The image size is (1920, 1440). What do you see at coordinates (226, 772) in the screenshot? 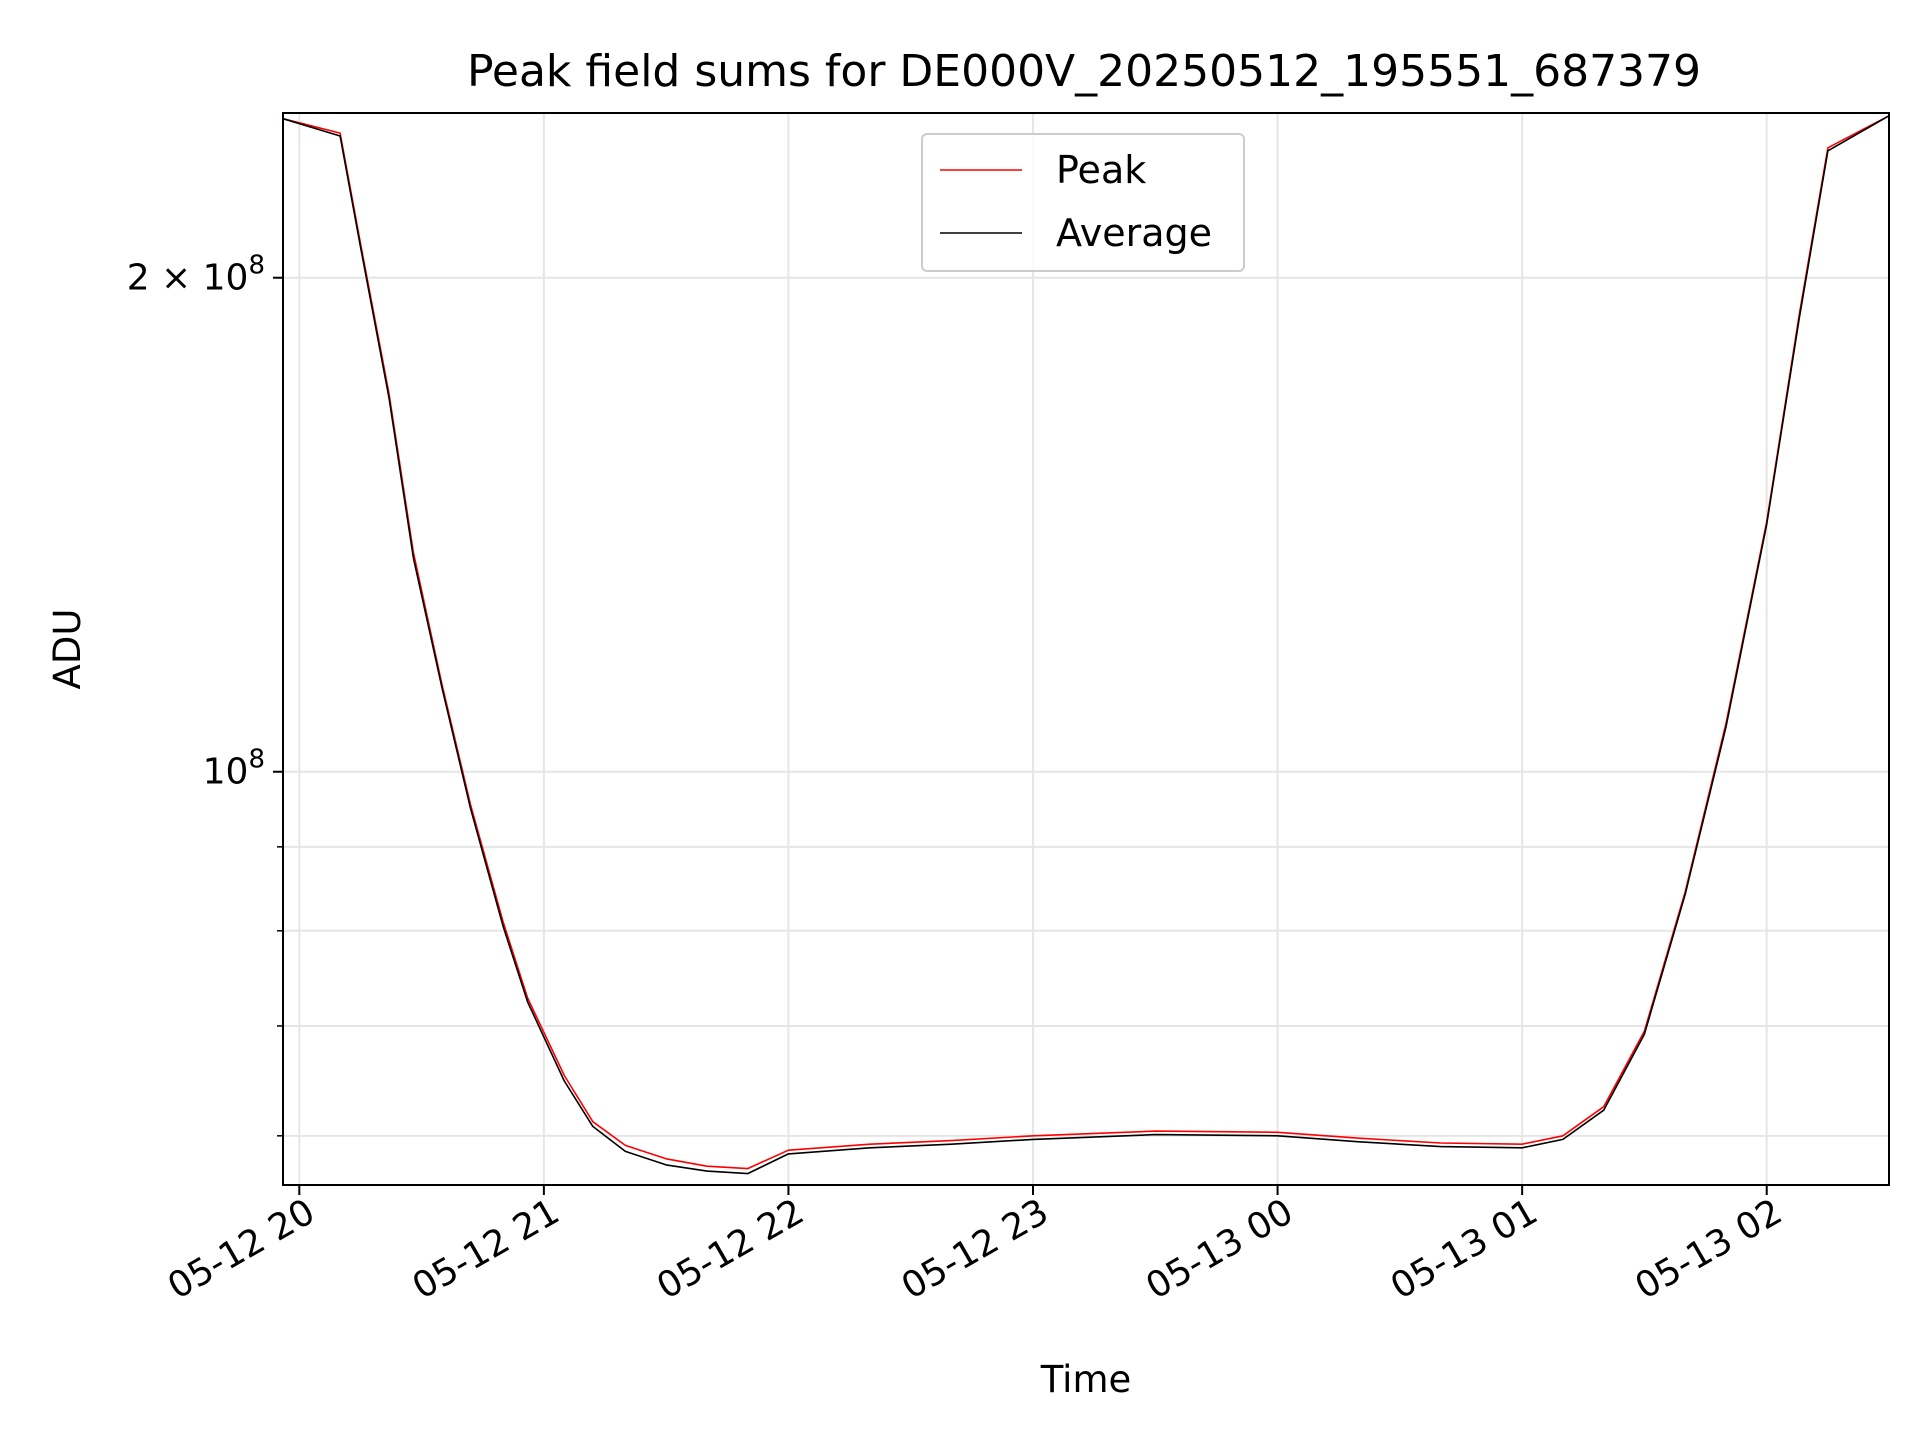
I see `y-tick-base: 10` at bounding box center [226, 772].